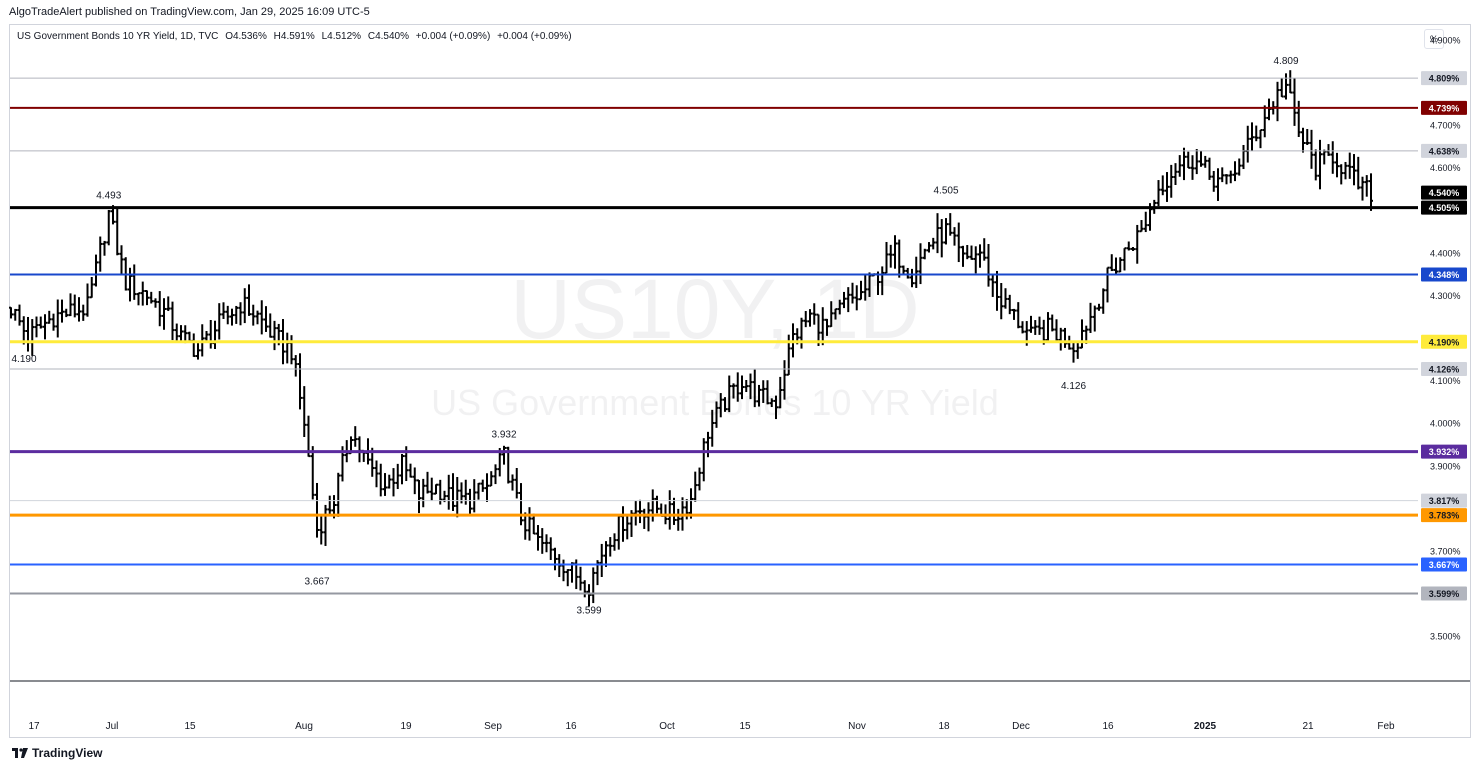  What do you see at coordinates (1445, 40) in the screenshot?
I see `y-tick-label: 4.900%` at bounding box center [1445, 40].